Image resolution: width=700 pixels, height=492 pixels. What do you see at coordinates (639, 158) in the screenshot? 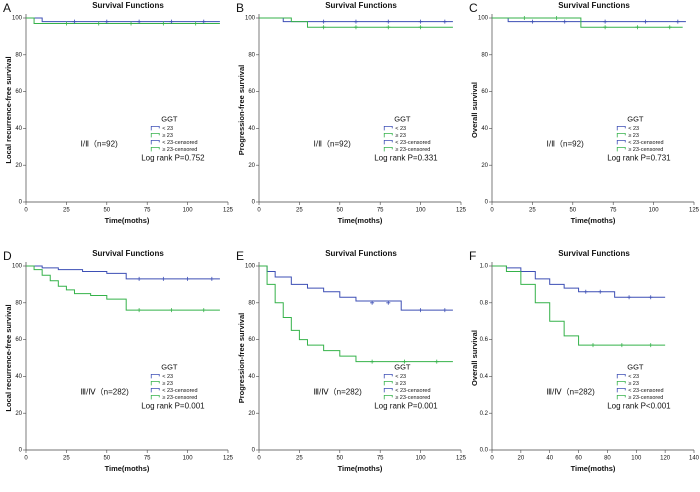
I see `annotation: Log rank P=0.731` at bounding box center [639, 158].